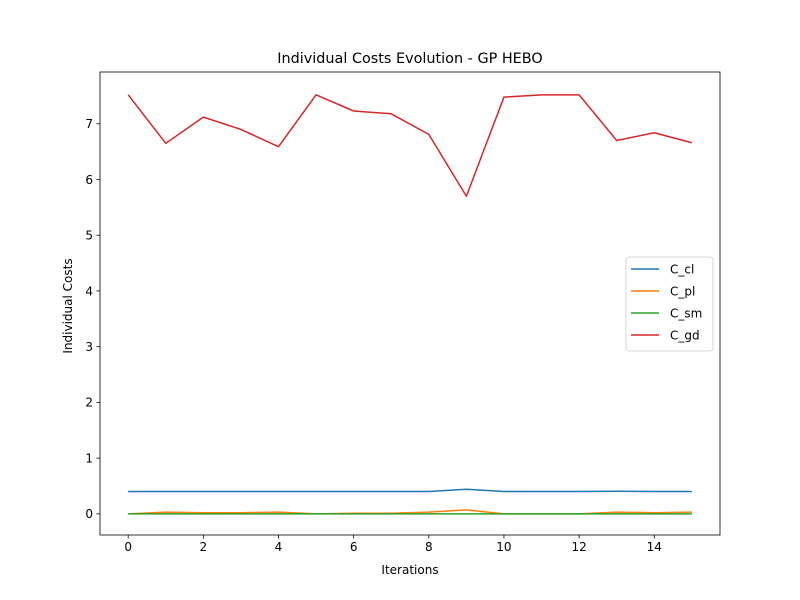 Image resolution: width=800 pixels, height=600 pixels. What do you see at coordinates (204, 547) in the screenshot?
I see `x-tick-label: 2` at bounding box center [204, 547].